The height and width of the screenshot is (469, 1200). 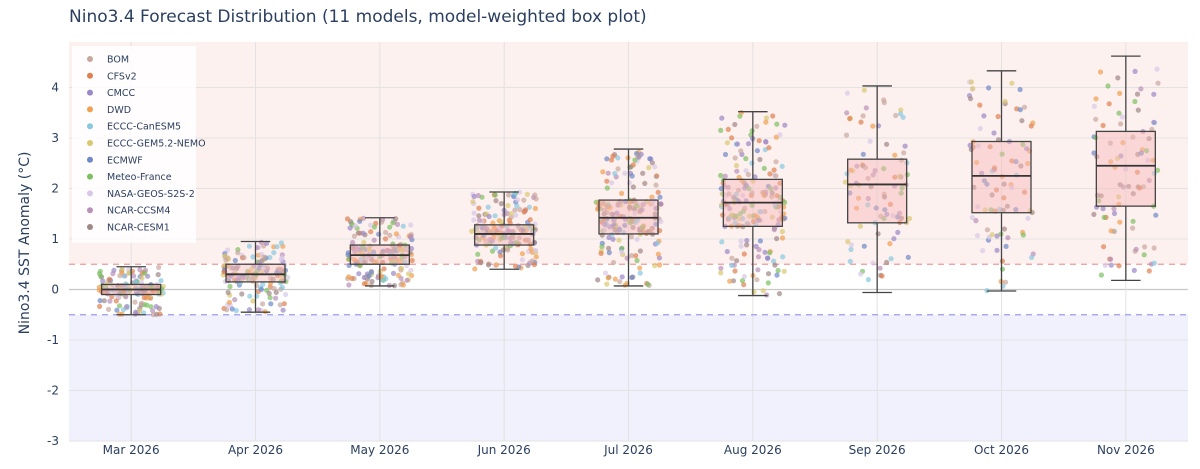 What do you see at coordinates (53, 340) in the screenshot?
I see `y-tick-label: -1` at bounding box center [53, 340].